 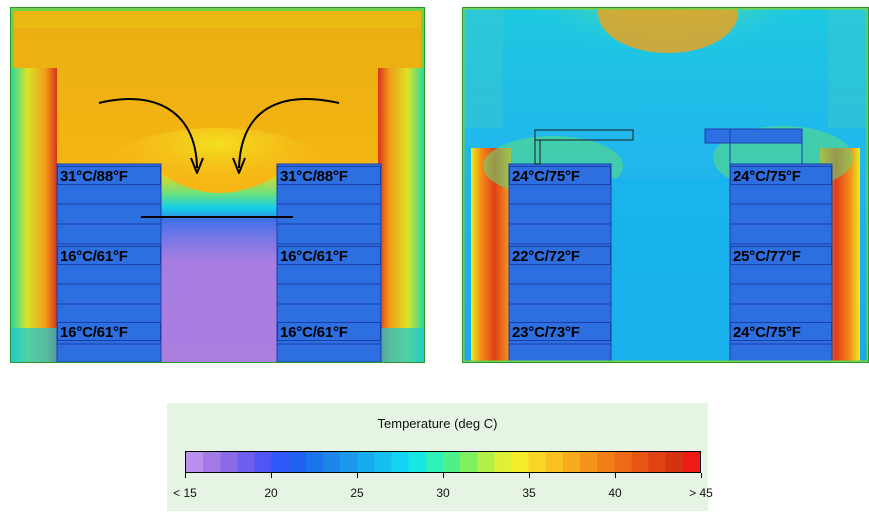 What do you see at coordinates (781, 331) in the screenshot?
I see `right-rack-right-bottom-temp: 24°C/75°F` at bounding box center [781, 331].